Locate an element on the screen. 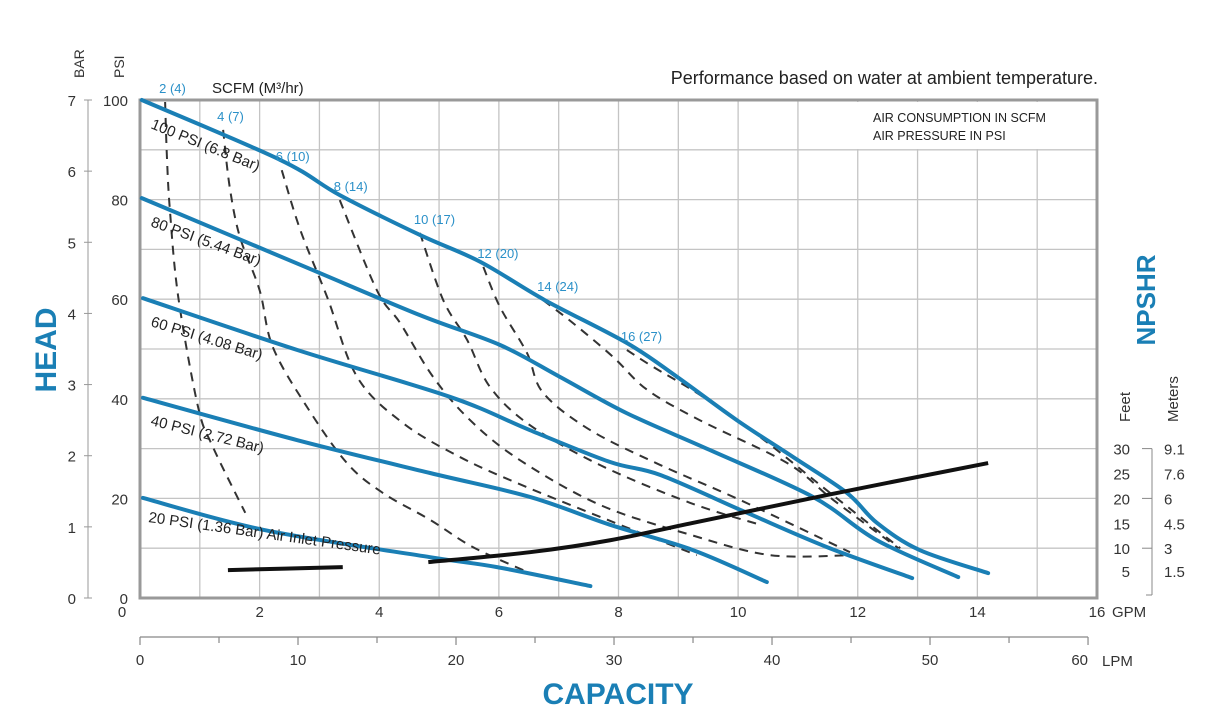  npshr-feet-label: 20 is located at coordinates (1121, 499).